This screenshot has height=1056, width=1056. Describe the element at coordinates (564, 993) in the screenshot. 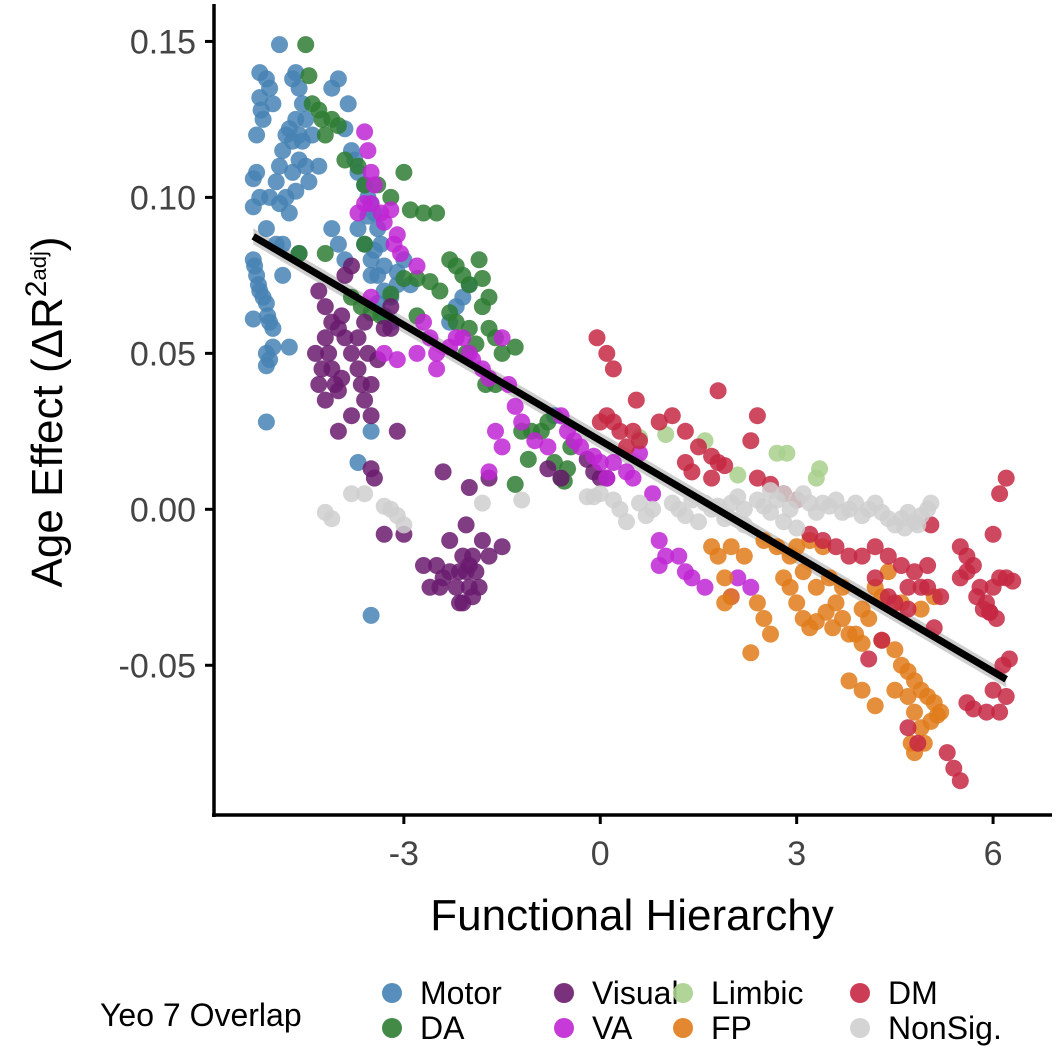

I see `legend-swatch` at that location.